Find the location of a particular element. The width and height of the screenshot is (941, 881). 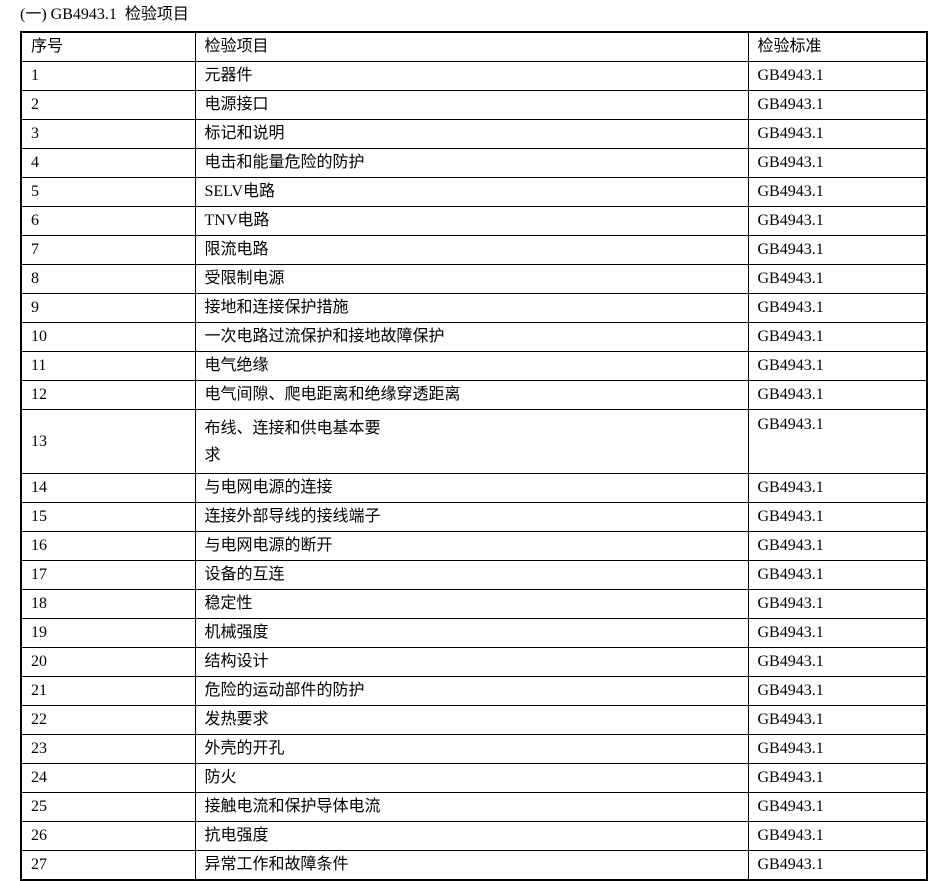

cell-serial-number: 5 is located at coordinates (108, 192).